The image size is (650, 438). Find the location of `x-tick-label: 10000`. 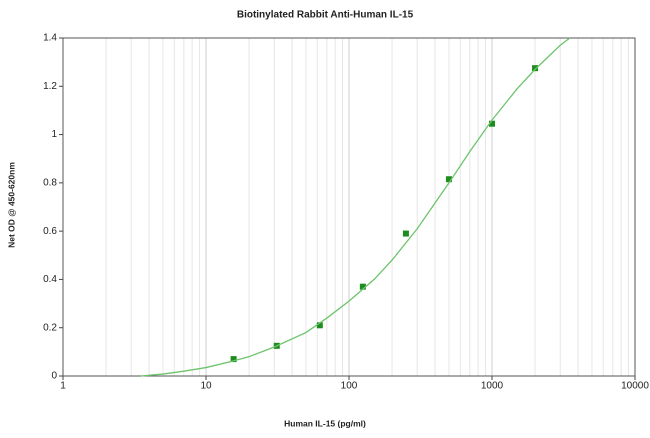

x-tick-label: 10000 is located at coordinates (635, 386).